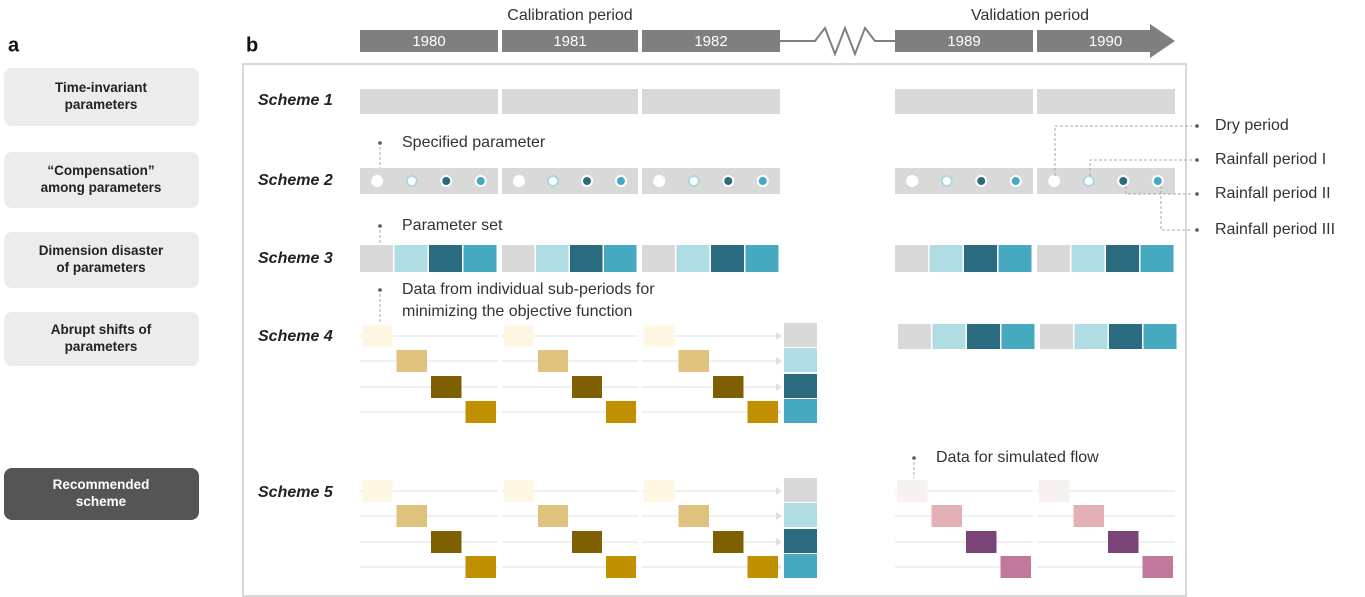 The image size is (1365, 597). Describe the element at coordinates (101, 87) in the screenshot. I see `problem-text: Time-invariant` at that location.